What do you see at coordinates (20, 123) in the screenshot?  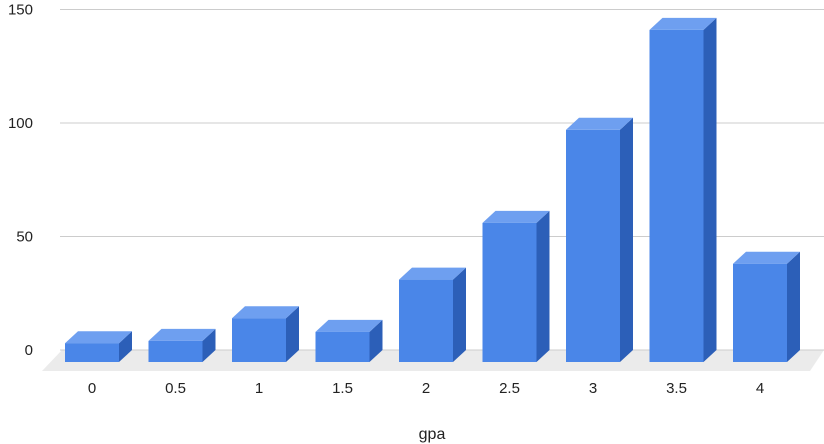 I see `y-tick-label: 100` at bounding box center [20, 123].